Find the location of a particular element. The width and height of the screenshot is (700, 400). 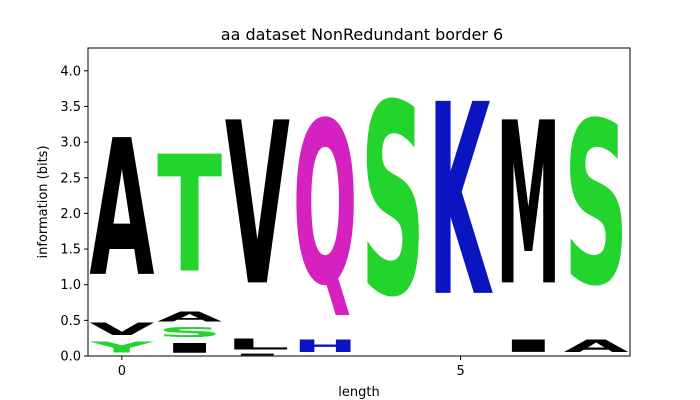

logo-letter-m: M is located at coordinates (528, 205).